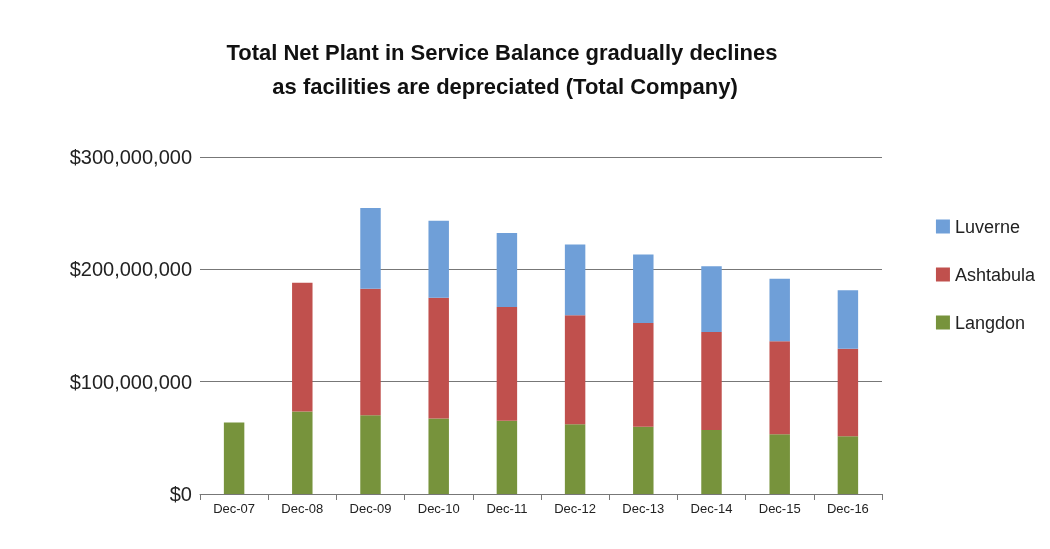  Describe the element at coordinates (438, 508) in the screenshot. I see `x-tick-label: Dec-10` at that location.